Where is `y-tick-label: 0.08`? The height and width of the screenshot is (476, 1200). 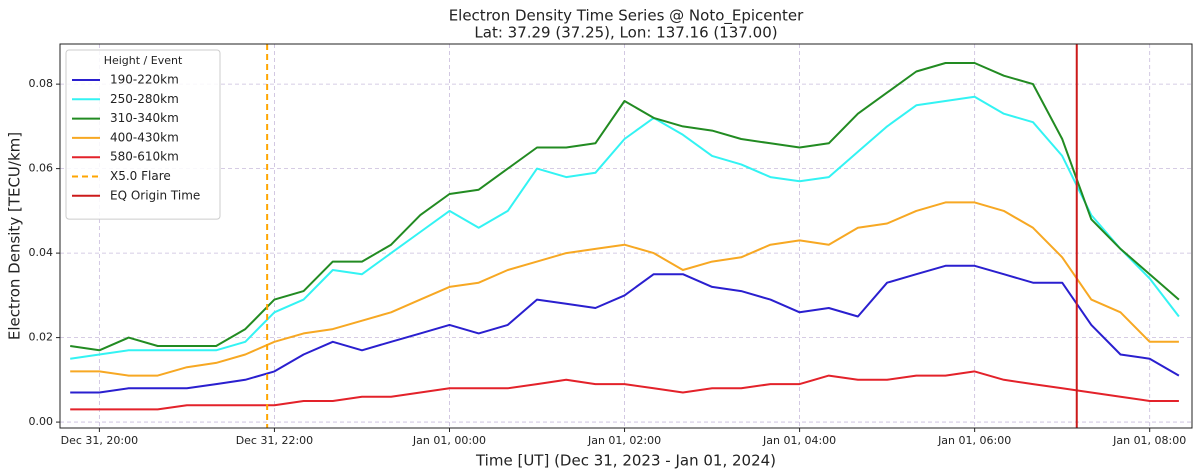
y-tick-label: 0.08 is located at coordinates (41, 83).